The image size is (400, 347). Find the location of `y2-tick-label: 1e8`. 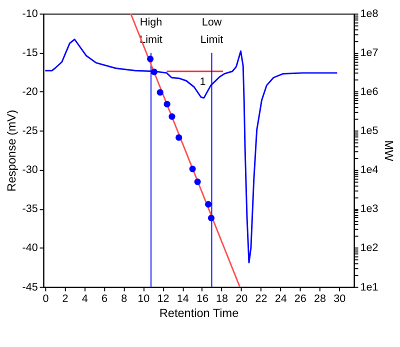

y2-tick-label: 1e8 is located at coordinates (369, 14).